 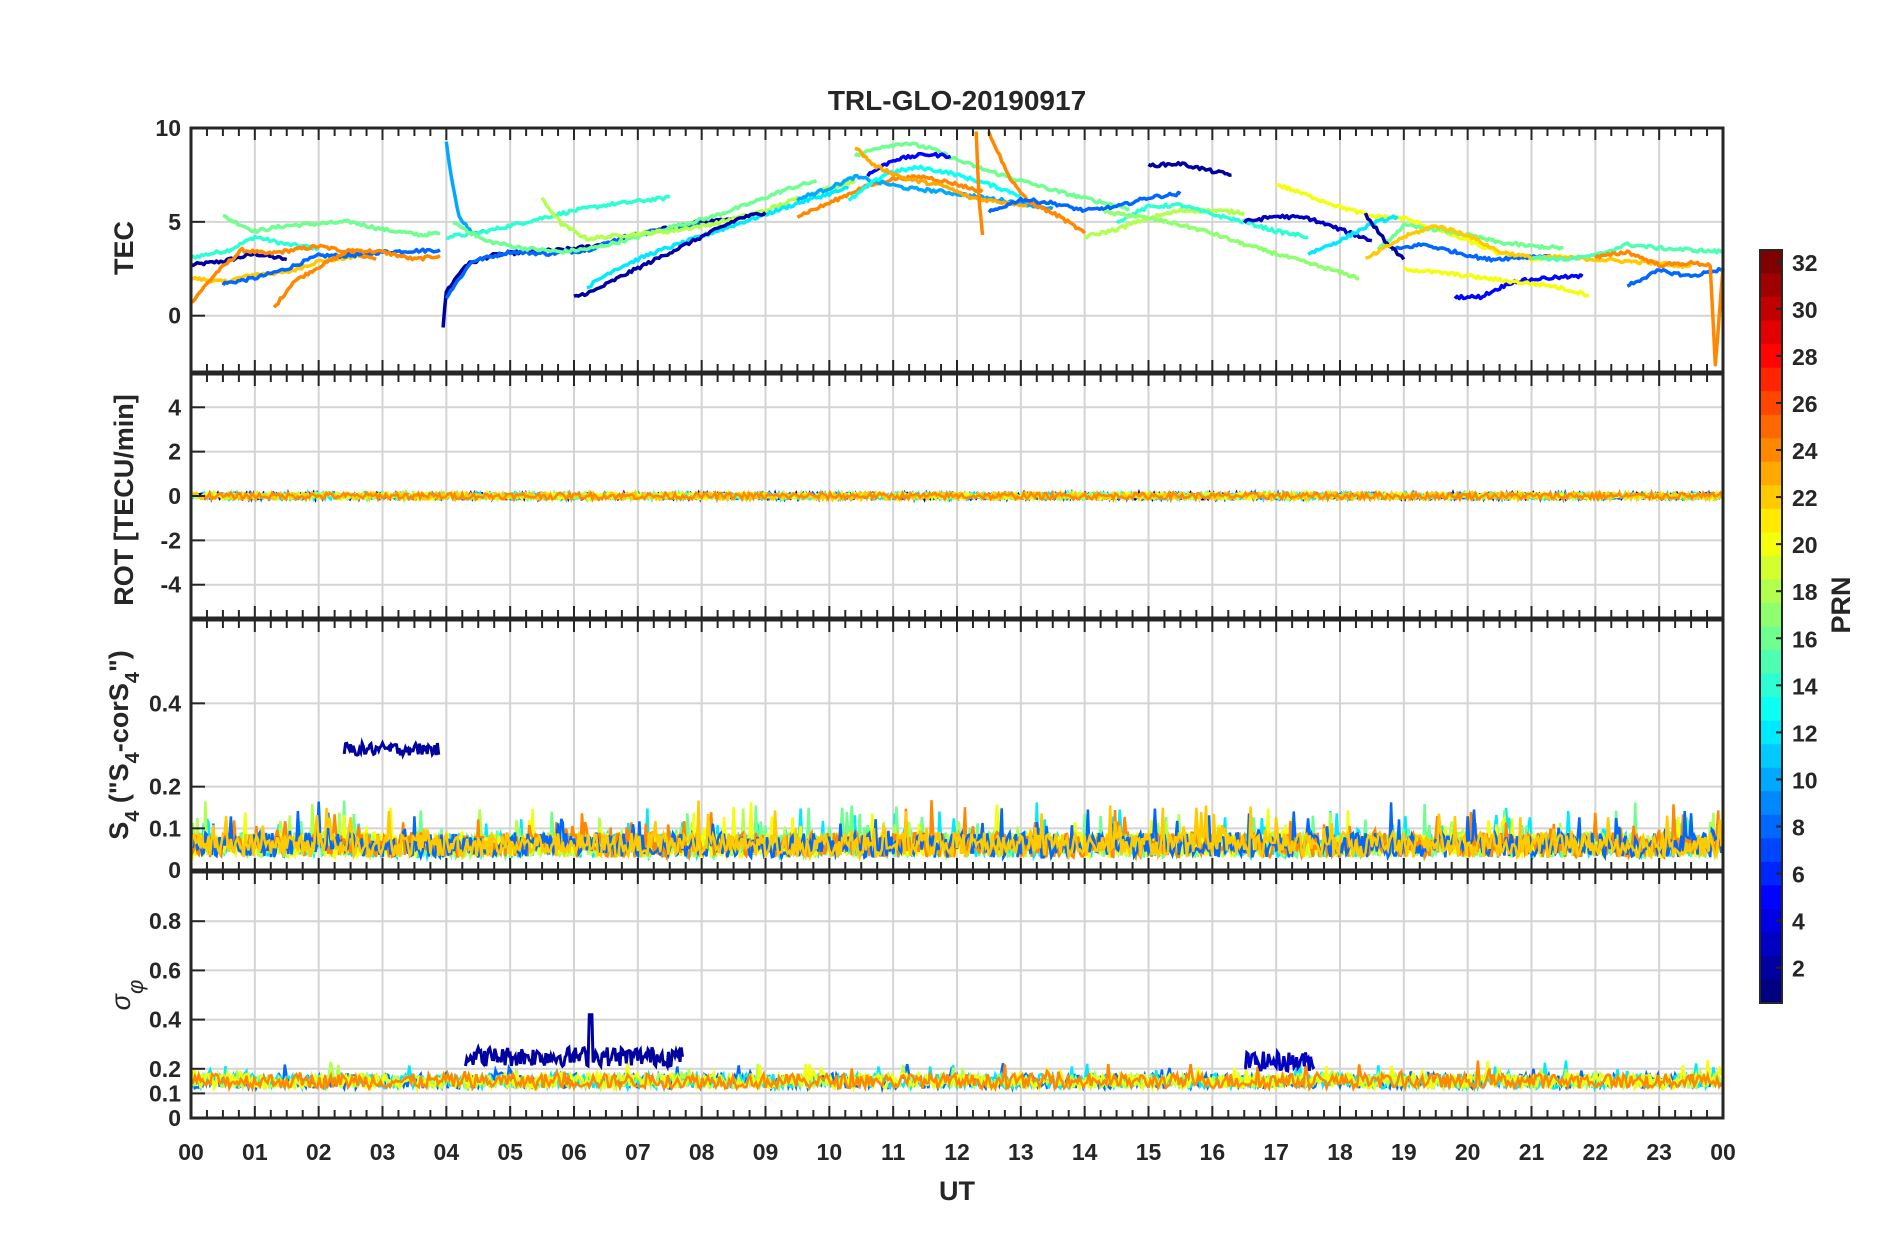 I want to click on y-label-sigma-phi: σφ, so click(x=127, y=995).